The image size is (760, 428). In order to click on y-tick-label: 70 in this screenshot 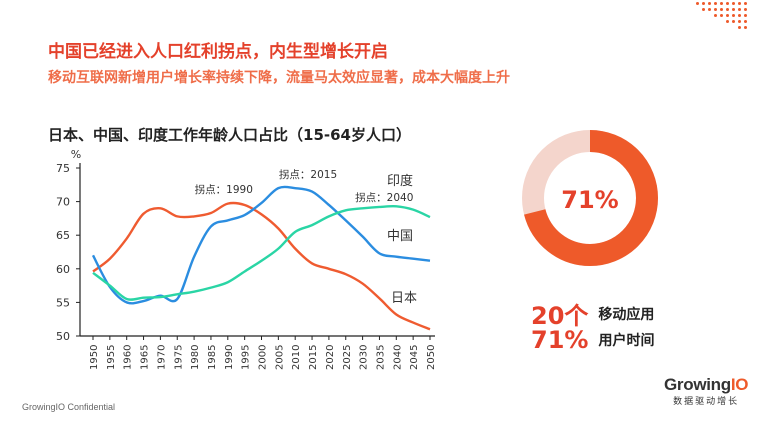, I will do `click(63, 202)`.